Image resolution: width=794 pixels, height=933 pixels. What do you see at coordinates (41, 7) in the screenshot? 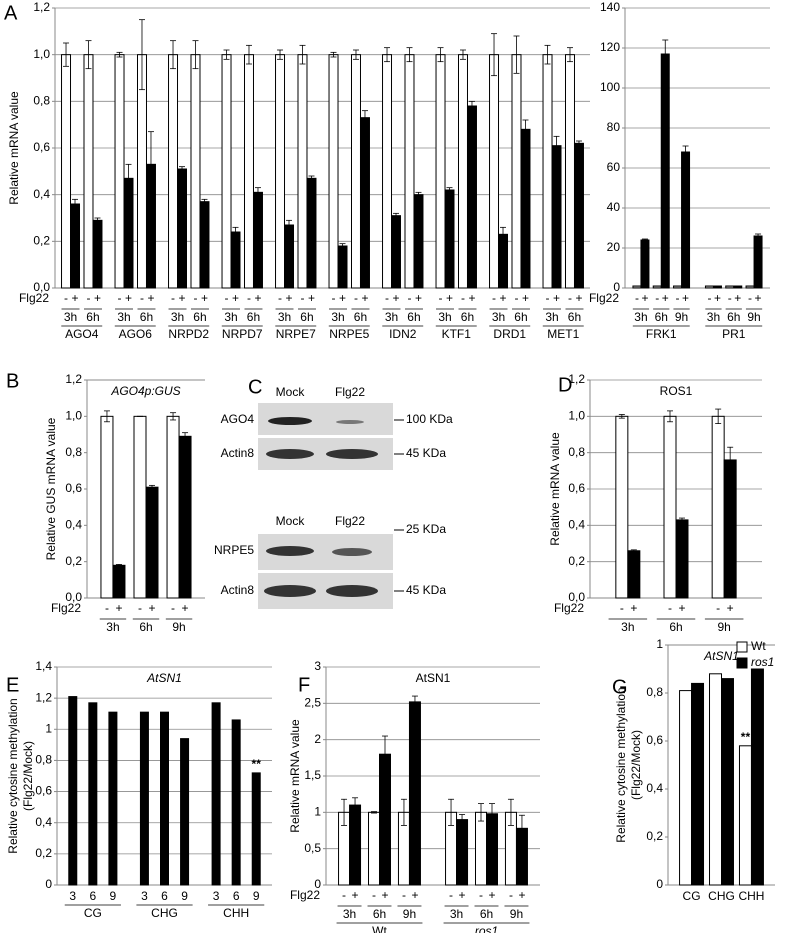
I see `y-tick-label: 1,2` at bounding box center [41, 7].